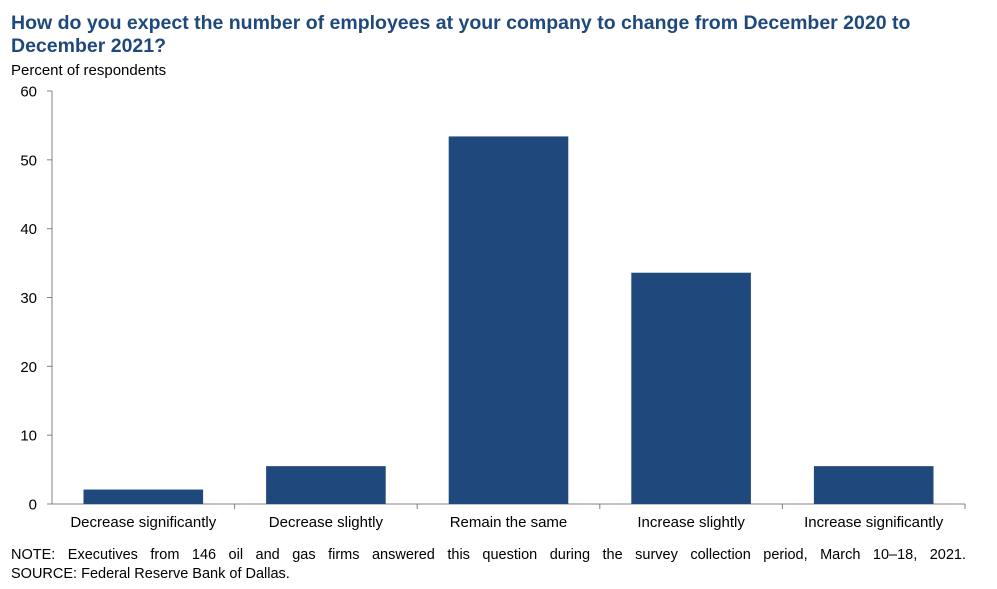 The height and width of the screenshot is (589, 997). Describe the element at coordinates (691, 522) in the screenshot. I see `x-tick-label: Increase slightly` at that location.